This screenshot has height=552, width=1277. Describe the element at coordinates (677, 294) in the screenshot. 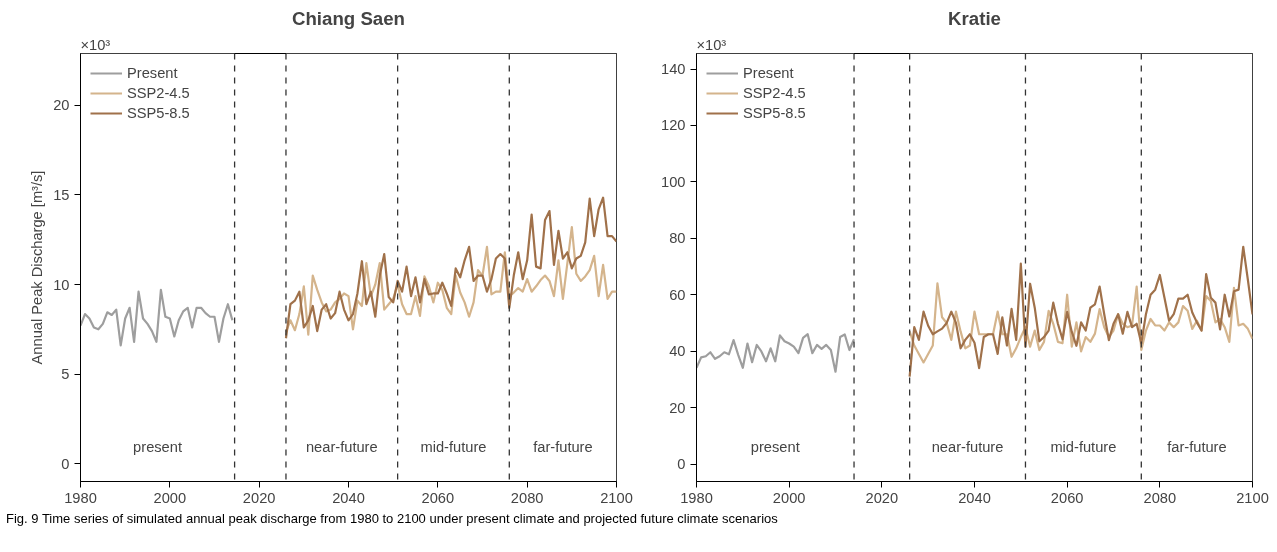

I see `y-tick-label: 60` at that location.